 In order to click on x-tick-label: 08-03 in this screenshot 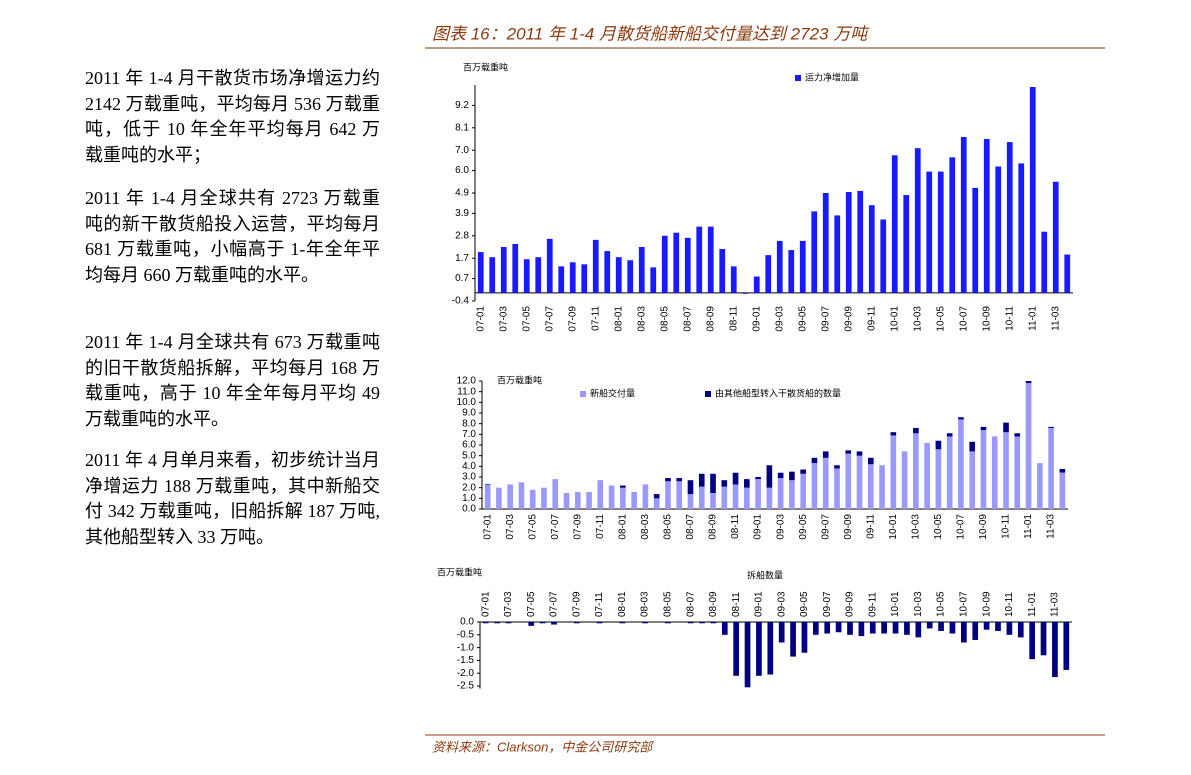, I will do `click(645, 527)`.